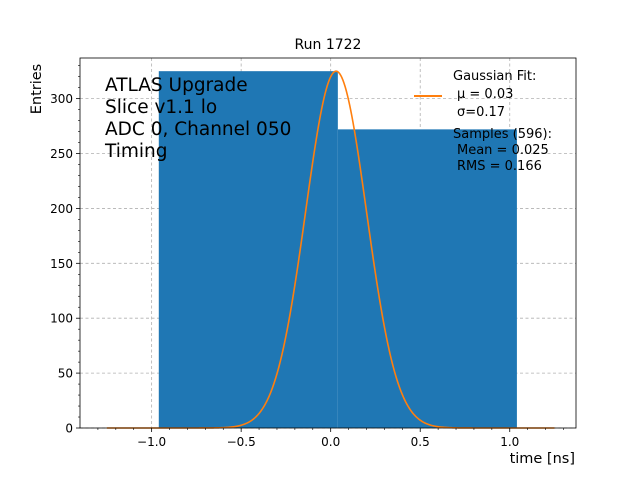  What do you see at coordinates (494, 76) in the screenshot?
I see `legend-fit-title: Gaussian Fit:` at bounding box center [494, 76].